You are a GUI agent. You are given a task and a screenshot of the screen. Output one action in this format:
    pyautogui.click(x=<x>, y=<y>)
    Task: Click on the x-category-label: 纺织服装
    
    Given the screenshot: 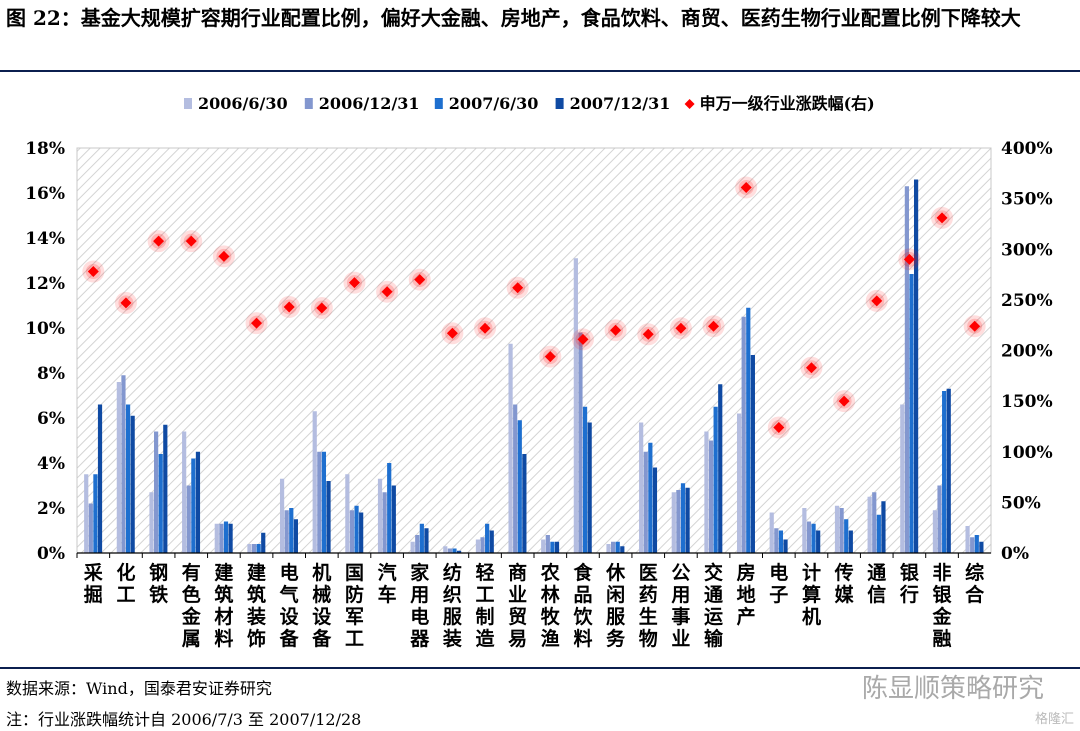 What is the action you would take?
    pyautogui.click(x=452, y=605)
    